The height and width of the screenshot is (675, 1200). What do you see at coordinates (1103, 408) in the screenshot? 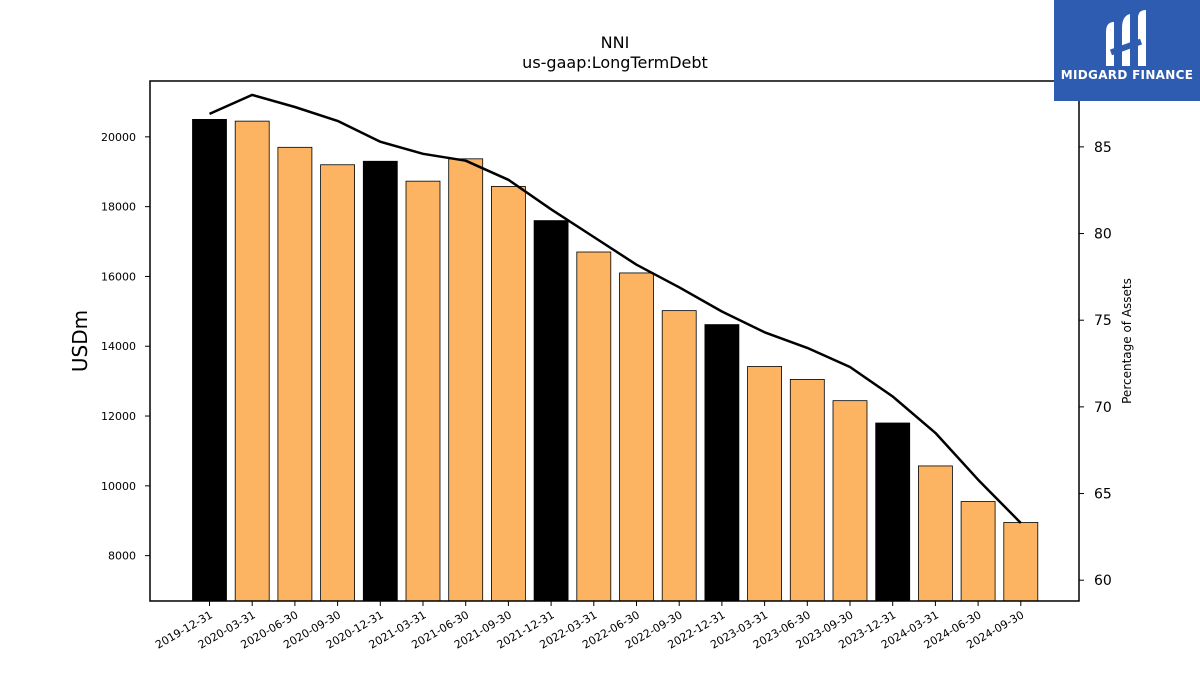
I see `y2-tick-label: 70` at bounding box center [1103, 408].